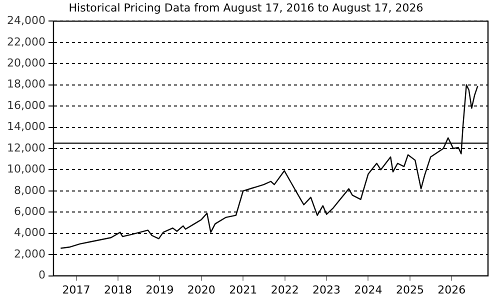 Image resolution: width=500 pixels, height=300 pixels. Describe the element at coordinates (76, 289) in the screenshot. I see `x-tick-label: 2017` at that location.